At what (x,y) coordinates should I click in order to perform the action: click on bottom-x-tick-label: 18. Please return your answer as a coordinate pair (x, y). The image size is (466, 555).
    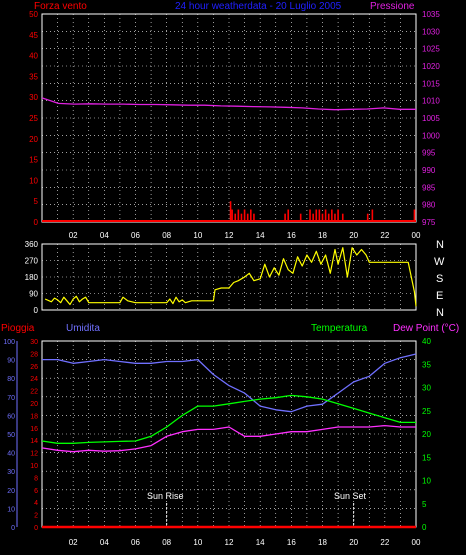
    Looking at the image, I should click on (322, 542).